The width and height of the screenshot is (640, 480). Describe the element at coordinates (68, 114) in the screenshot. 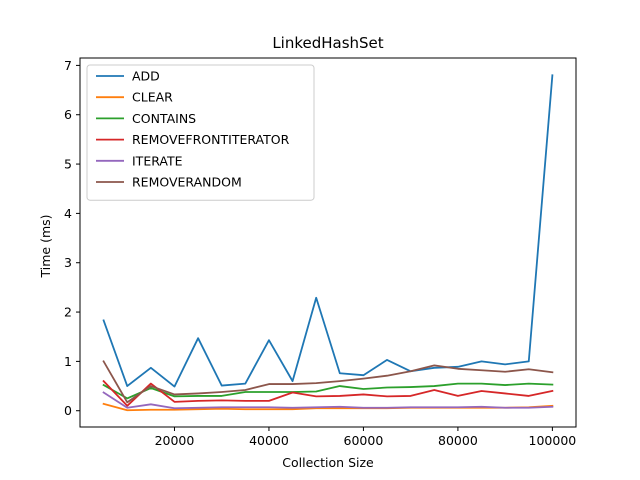

I see `y-tick-label: 6` at that location.